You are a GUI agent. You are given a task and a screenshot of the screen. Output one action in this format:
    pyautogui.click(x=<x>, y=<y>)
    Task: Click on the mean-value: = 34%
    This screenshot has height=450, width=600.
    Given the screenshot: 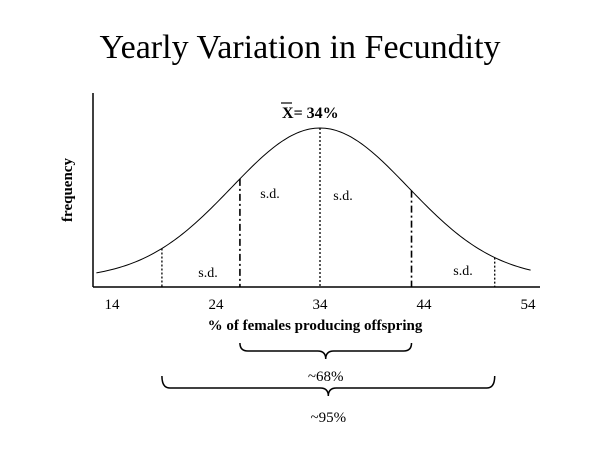 What is the action you would take?
    pyautogui.click(x=316, y=113)
    